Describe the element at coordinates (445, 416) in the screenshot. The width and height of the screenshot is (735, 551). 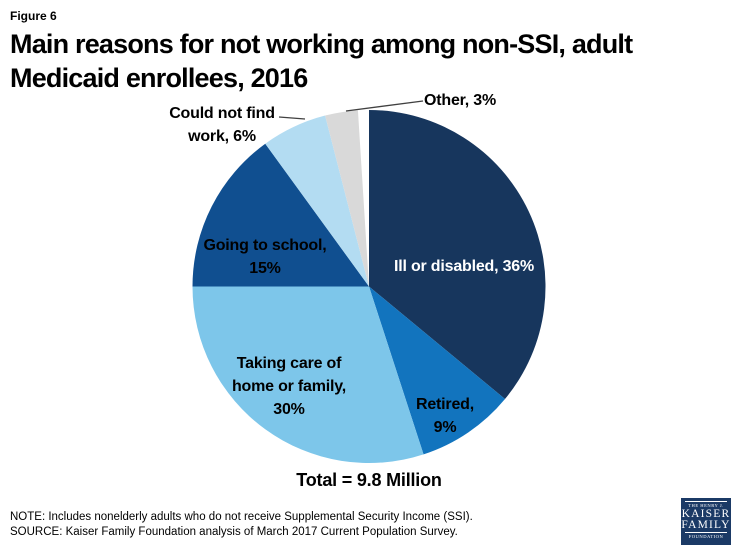
I see `pie-label-retired: Retired, 9%` at that location.